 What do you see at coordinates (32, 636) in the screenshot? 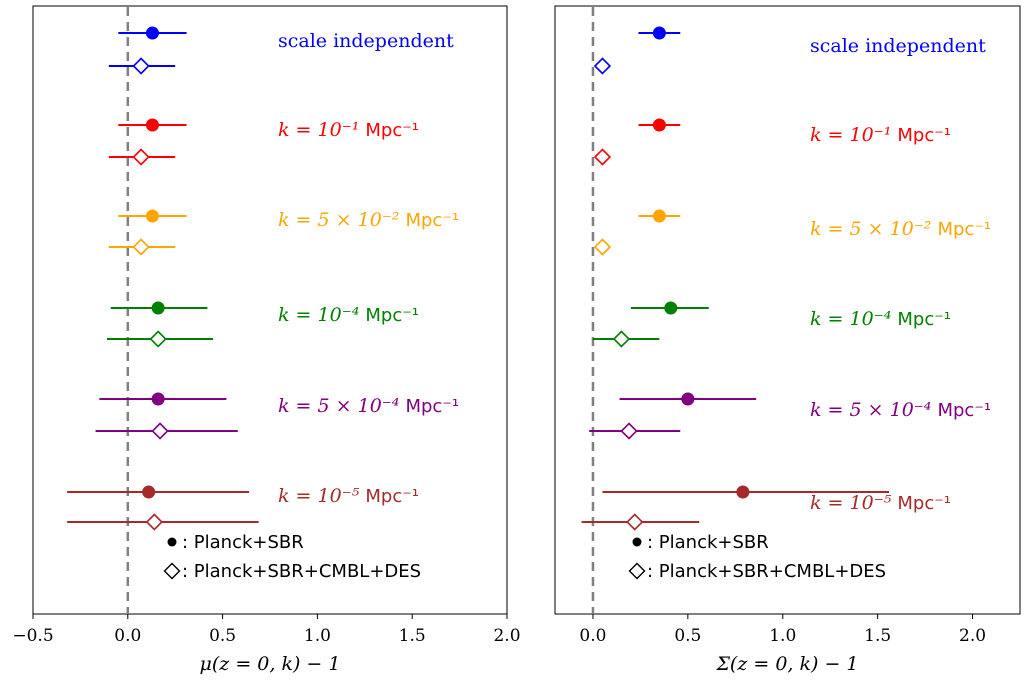
I see `x-tick-label: −0.5` at bounding box center [32, 636].